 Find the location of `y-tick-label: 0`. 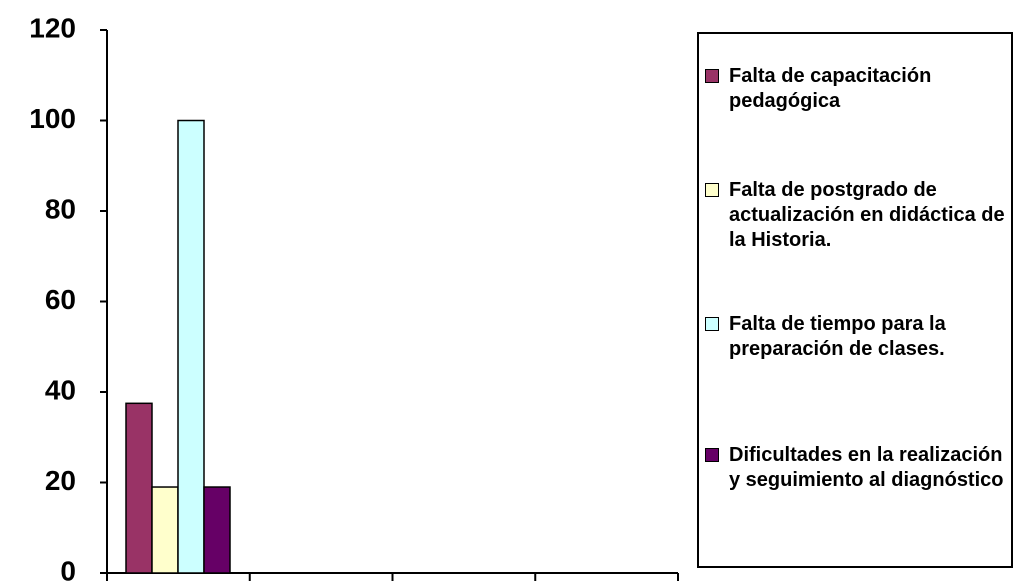

y-tick-label: 0 is located at coordinates (68, 570).